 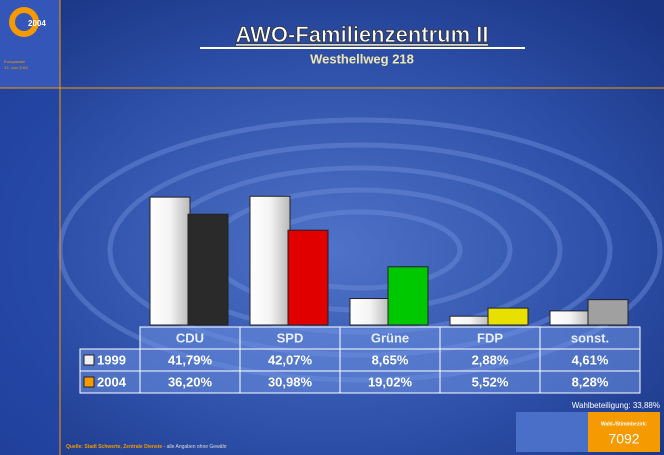 What do you see at coordinates (590, 359) in the screenshot?
I see `value-label: 4,61%` at bounding box center [590, 359].